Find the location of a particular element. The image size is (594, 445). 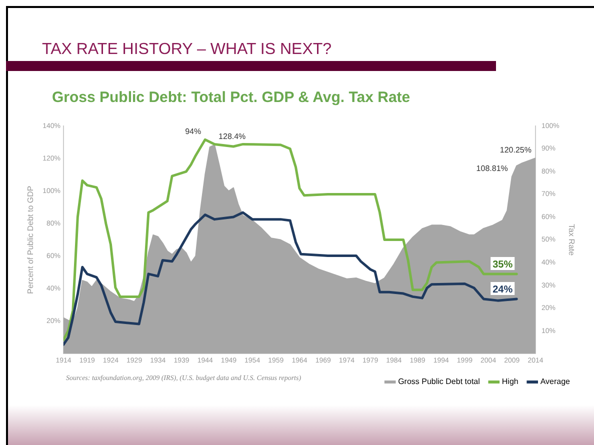

legend-label: Gross Public Debt total is located at coordinates (439, 381).